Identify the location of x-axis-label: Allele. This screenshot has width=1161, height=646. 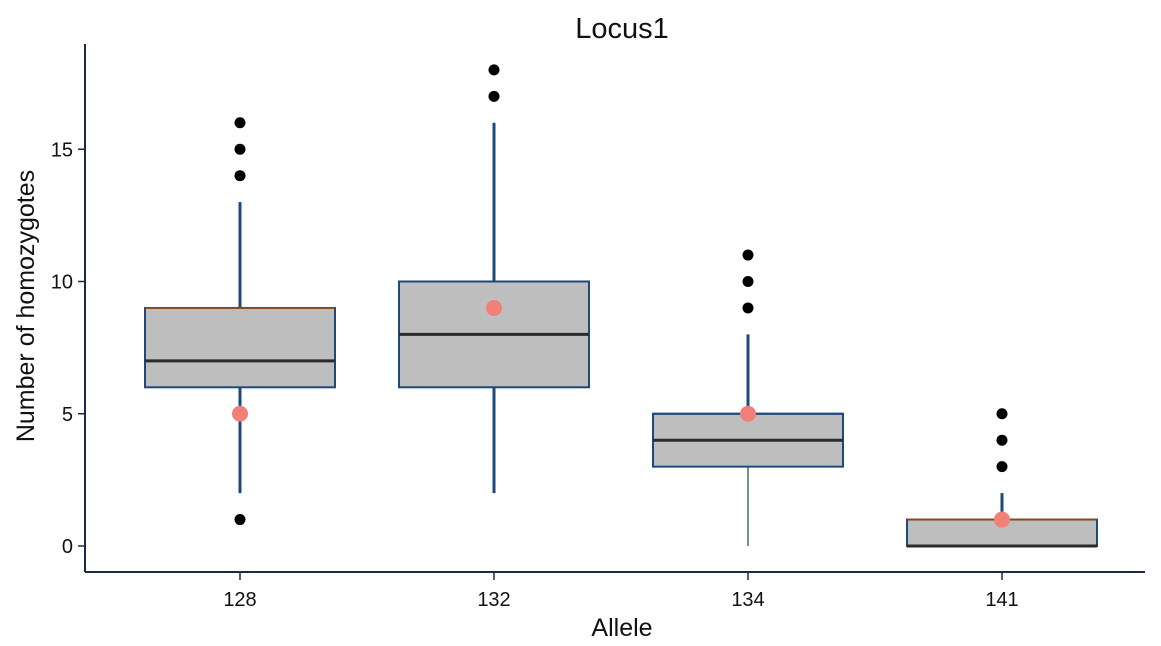
(621, 628).